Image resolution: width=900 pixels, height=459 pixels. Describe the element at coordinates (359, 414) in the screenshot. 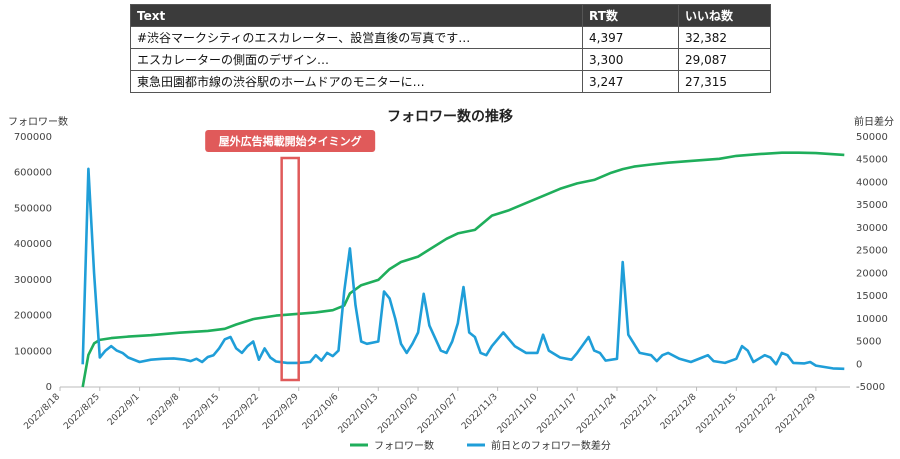

I see `x-tick-label: 2022/10/13` at that location.